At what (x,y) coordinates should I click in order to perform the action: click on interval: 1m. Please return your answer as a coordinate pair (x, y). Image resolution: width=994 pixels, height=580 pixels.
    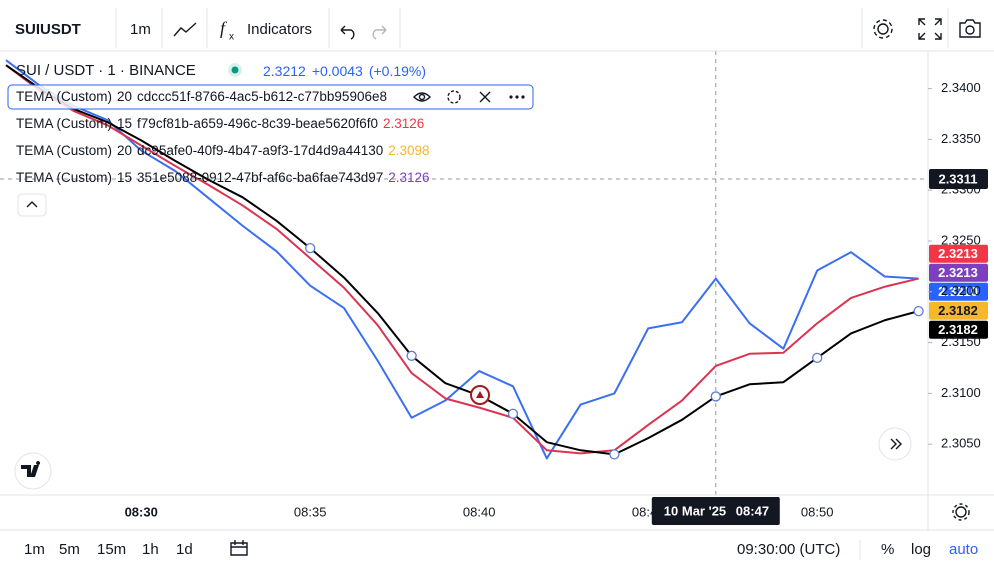
    Looking at the image, I should click on (140, 29).